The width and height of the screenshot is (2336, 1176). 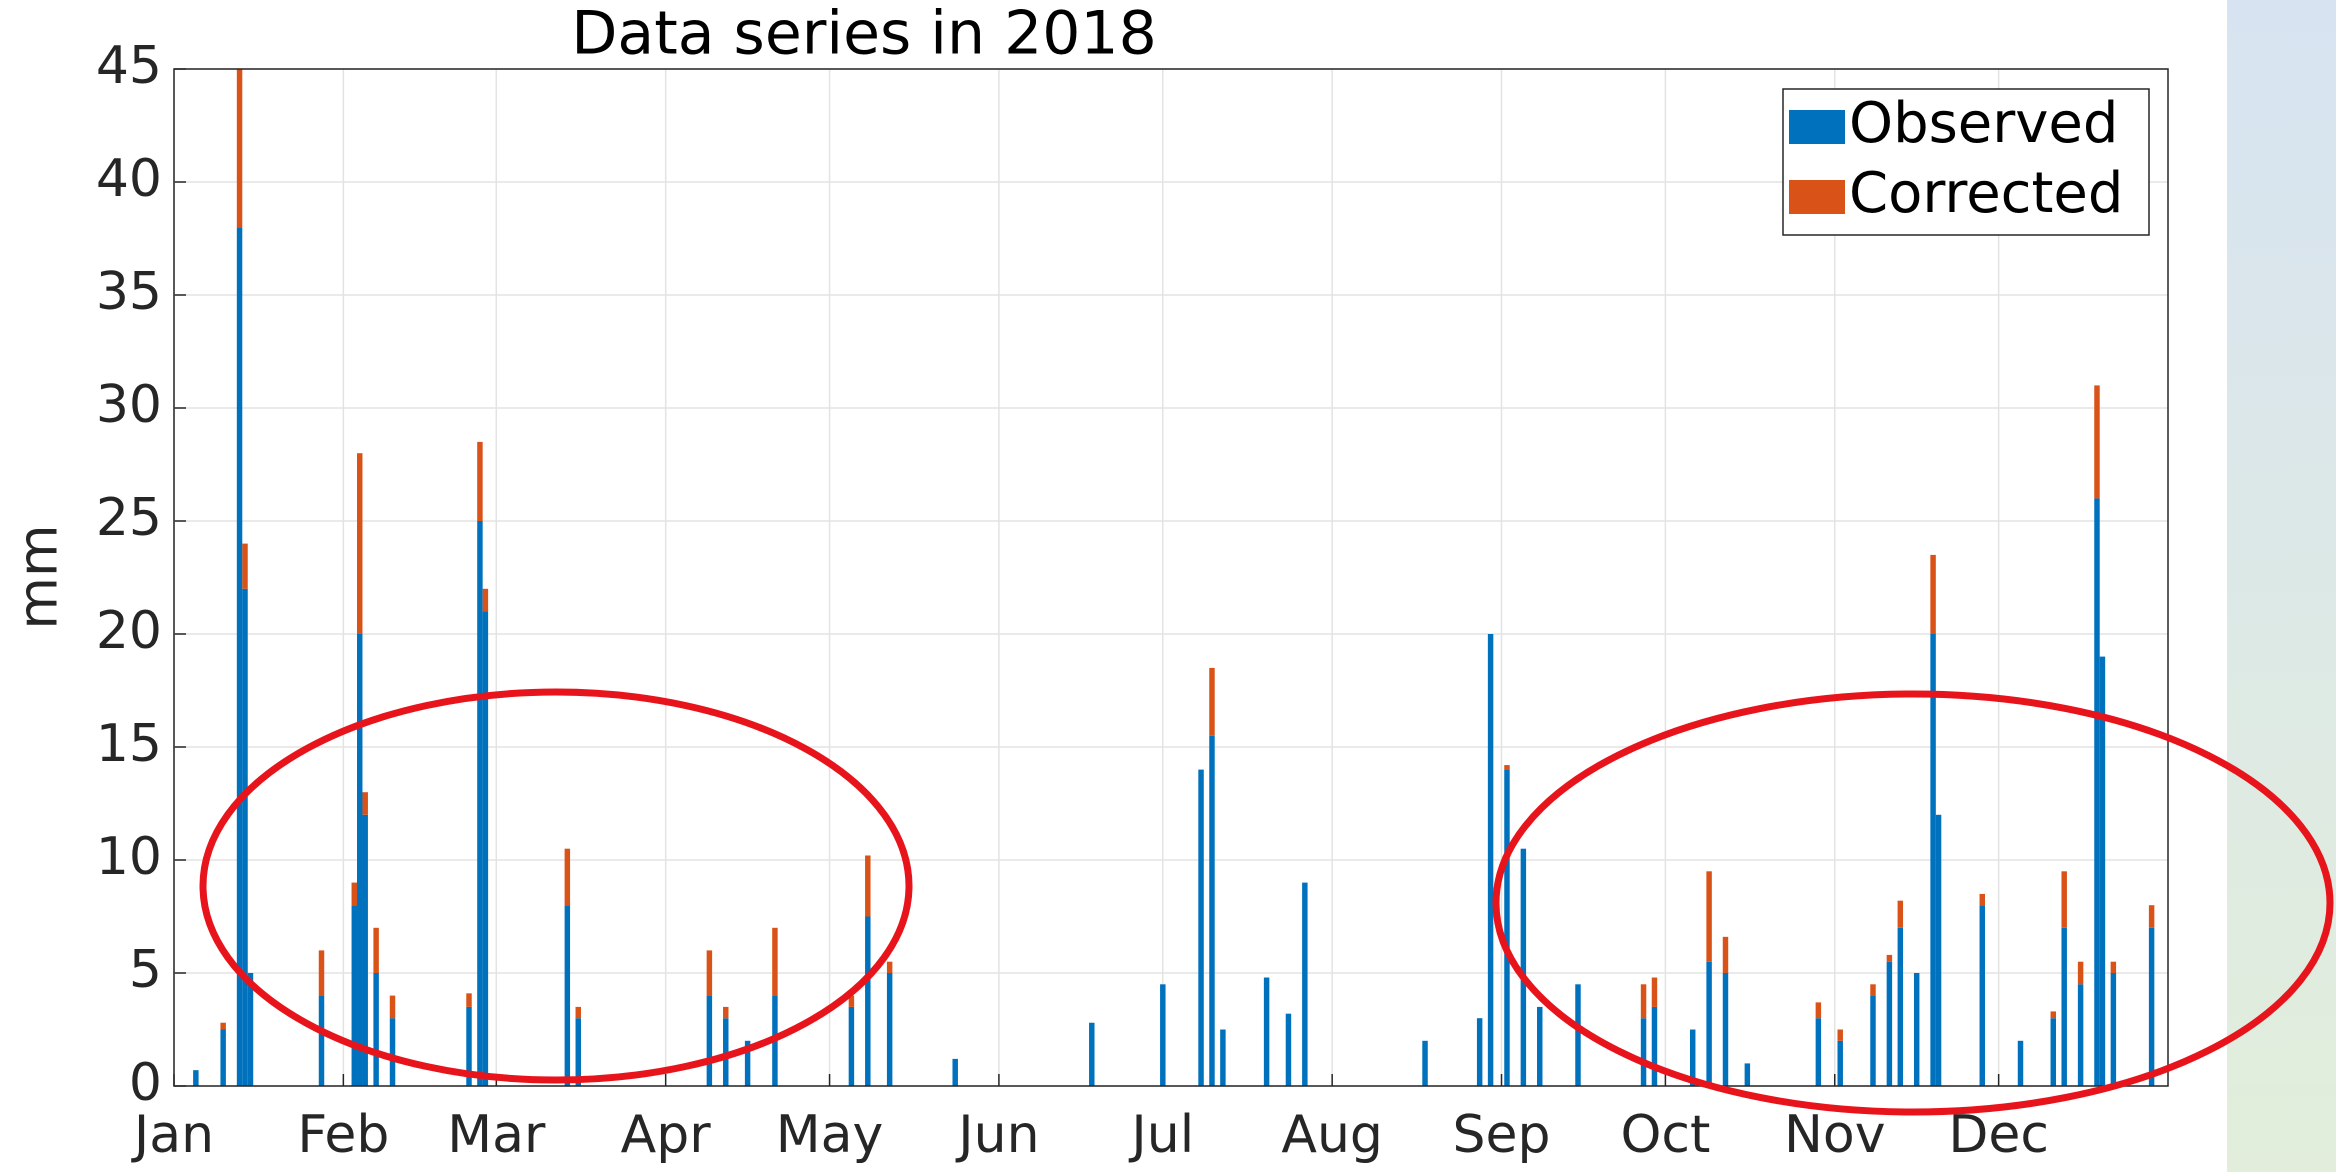 I want to click on x-tick-label: Feb, so click(x=343, y=1135).